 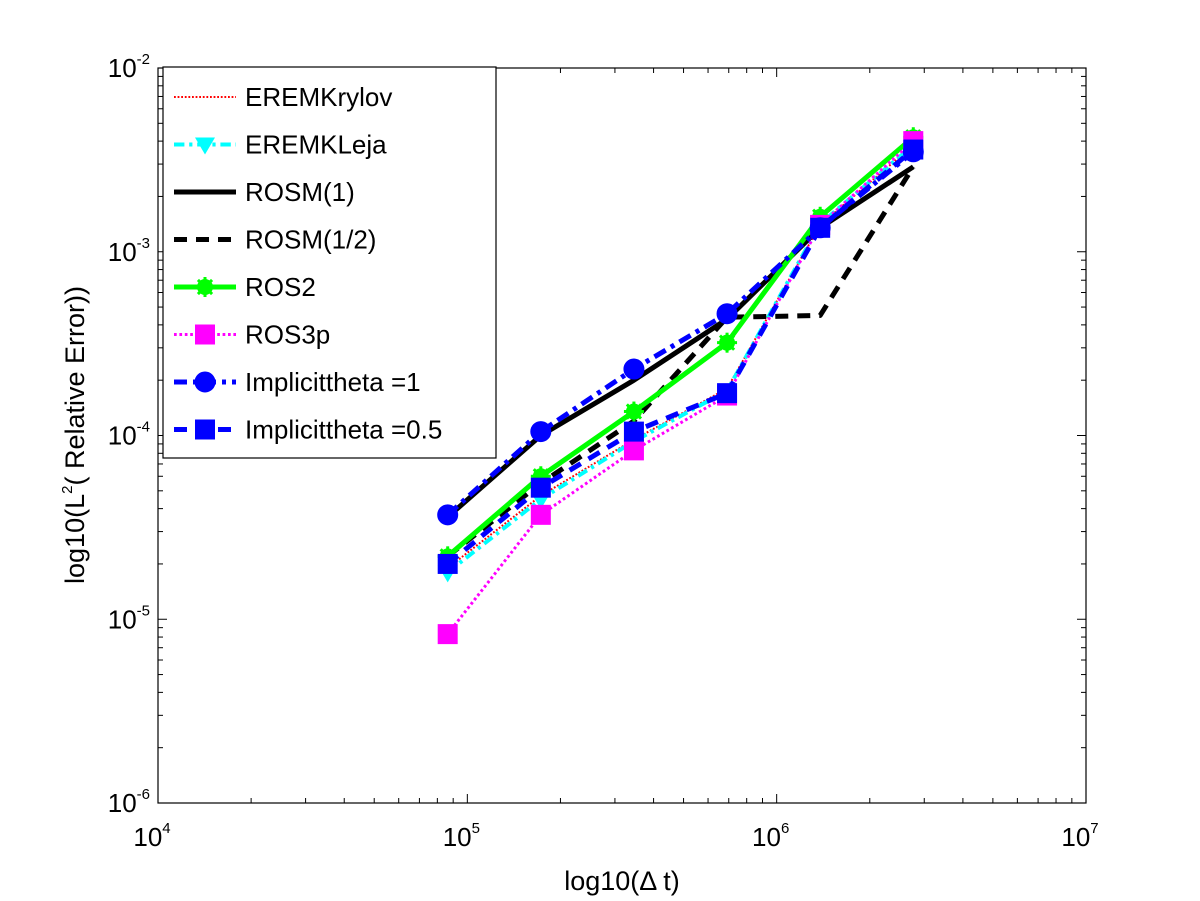 I want to click on data-point-7-4-shape, so click(x=820, y=227).